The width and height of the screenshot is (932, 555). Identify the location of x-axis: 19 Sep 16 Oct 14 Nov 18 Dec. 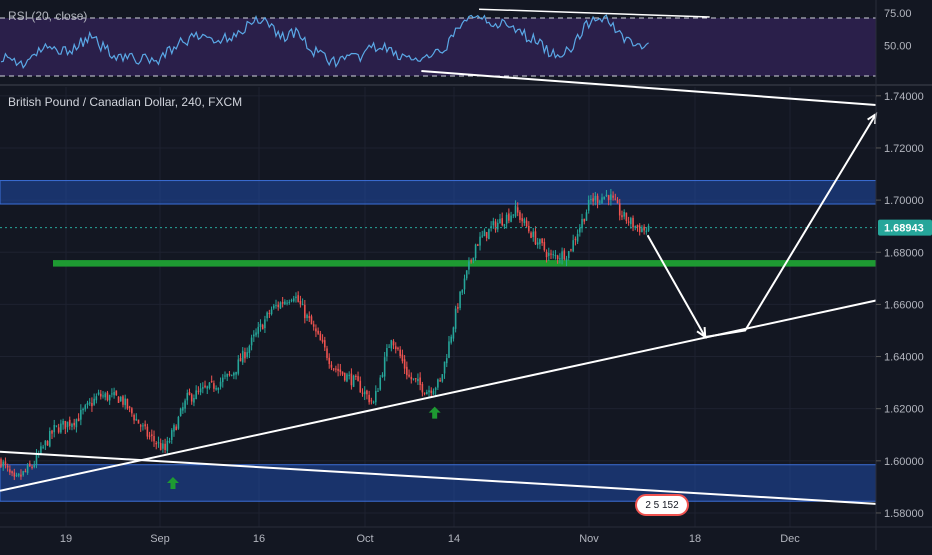
(430, 539).